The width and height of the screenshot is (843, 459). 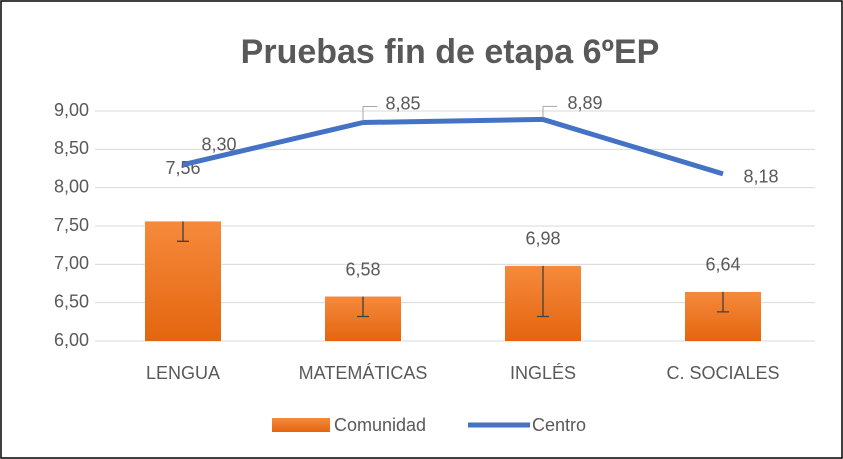 What do you see at coordinates (450, 52) in the screenshot?
I see `chart-title: Pruebas fin de etapa 6ºEP` at bounding box center [450, 52].